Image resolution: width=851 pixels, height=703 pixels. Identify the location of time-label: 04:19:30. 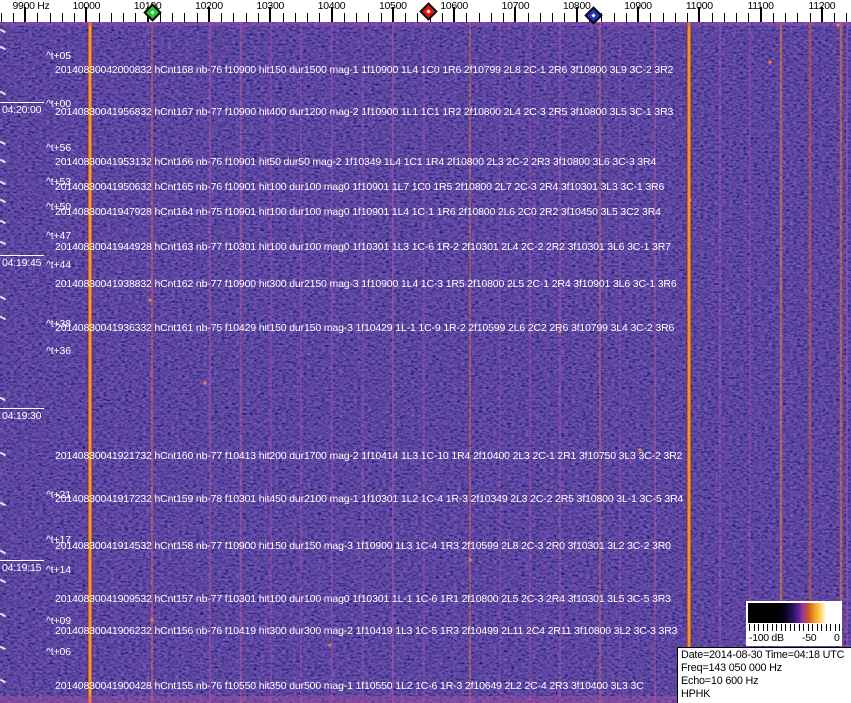
(22, 415).